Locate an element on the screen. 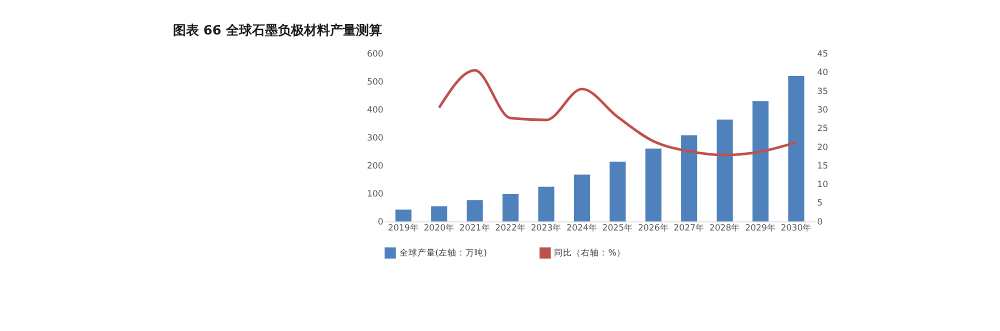 Image resolution: width=1000 pixels, height=331 pixels. y2-tick-label: 5 is located at coordinates (820, 203).